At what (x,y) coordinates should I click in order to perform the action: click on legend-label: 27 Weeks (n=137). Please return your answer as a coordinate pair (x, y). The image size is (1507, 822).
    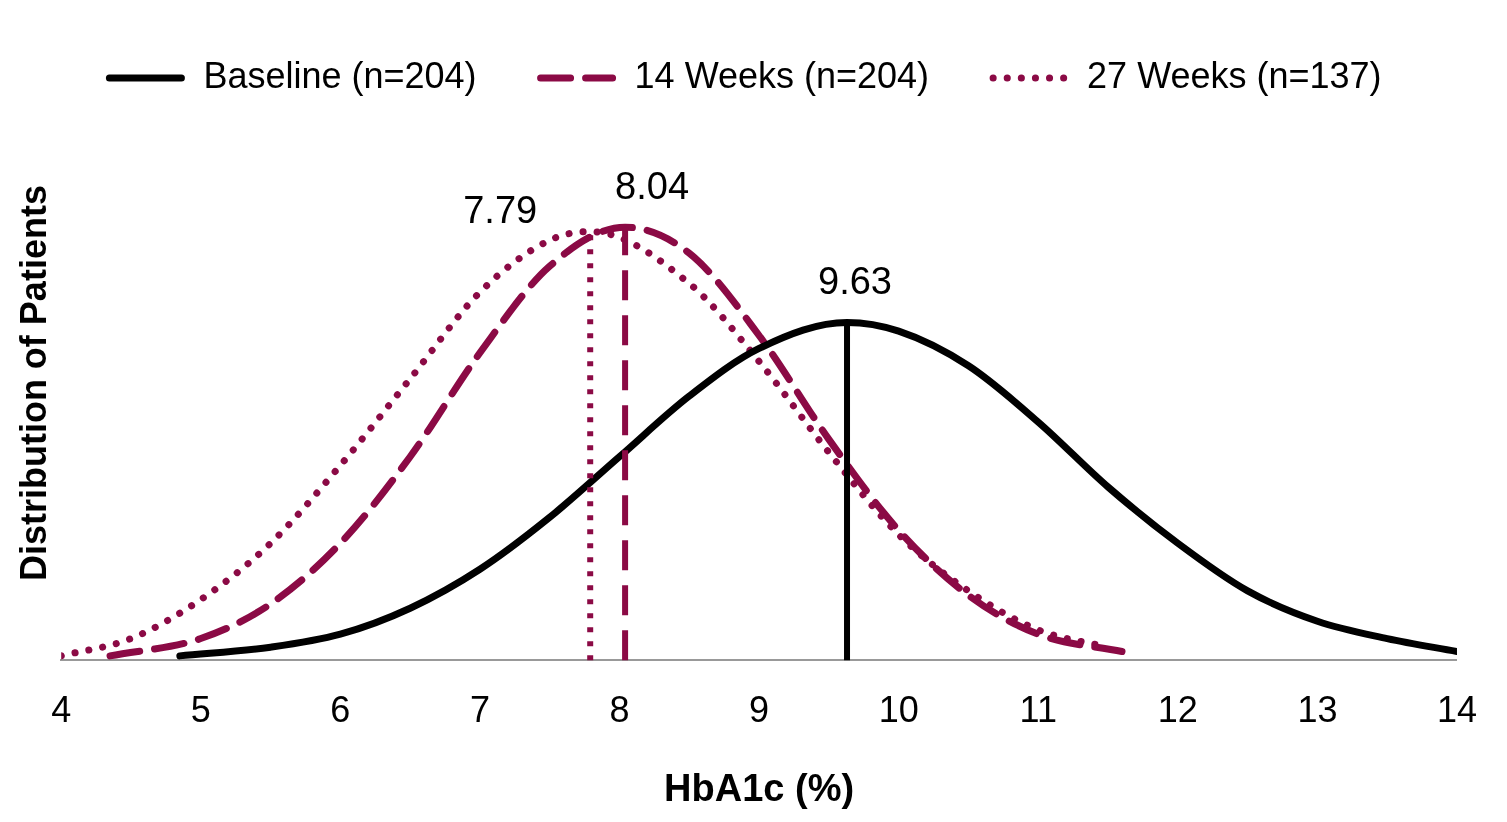
    Looking at the image, I should click on (1234, 75).